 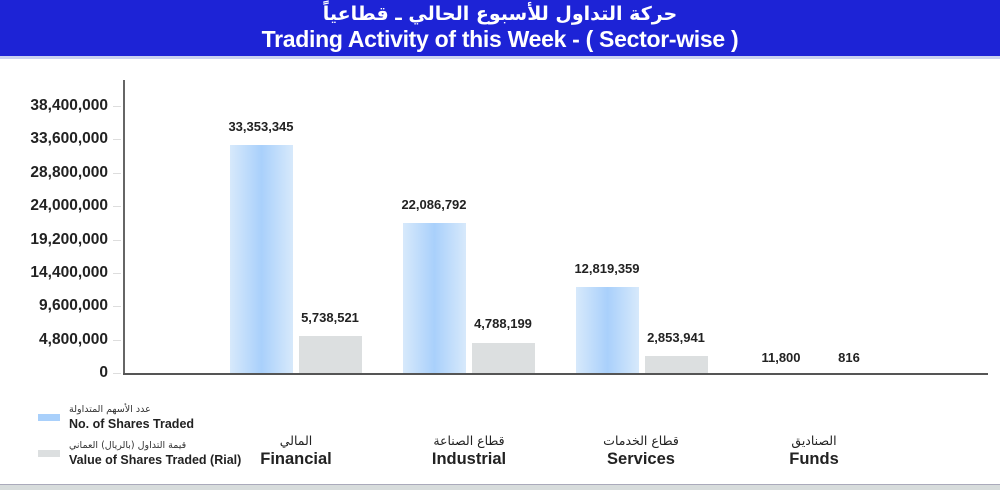 What do you see at coordinates (641, 459) in the screenshot?
I see `category-label-en: Services` at bounding box center [641, 459].